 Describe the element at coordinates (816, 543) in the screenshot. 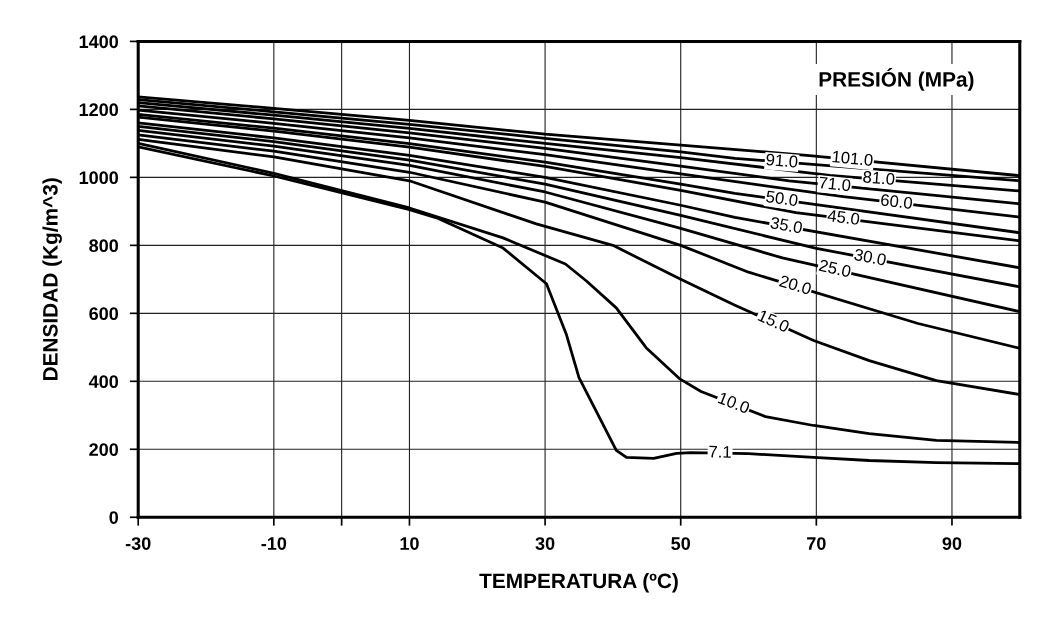

I see `x-tick-label: 70` at that location.